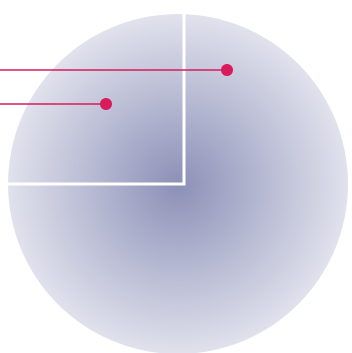  I want to click on callout-dot-inner, so click(106, 104).